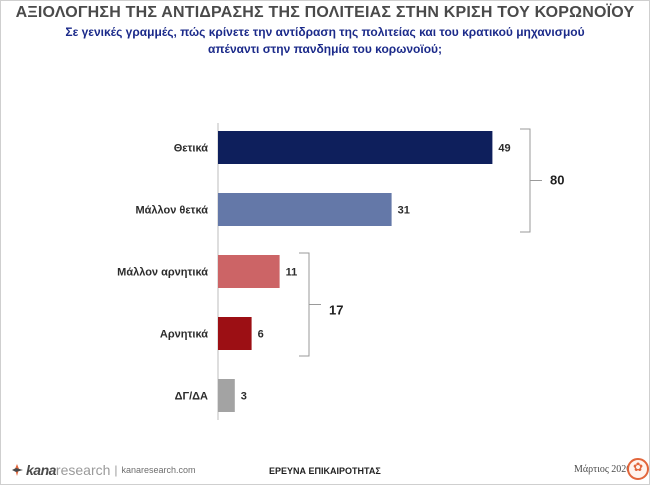 Image resolution: width=650 pixels, height=485 pixels. What do you see at coordinates (557, 180) in the screenshot?
I see `group-total-label: 80` at bounding box center [557, 180].